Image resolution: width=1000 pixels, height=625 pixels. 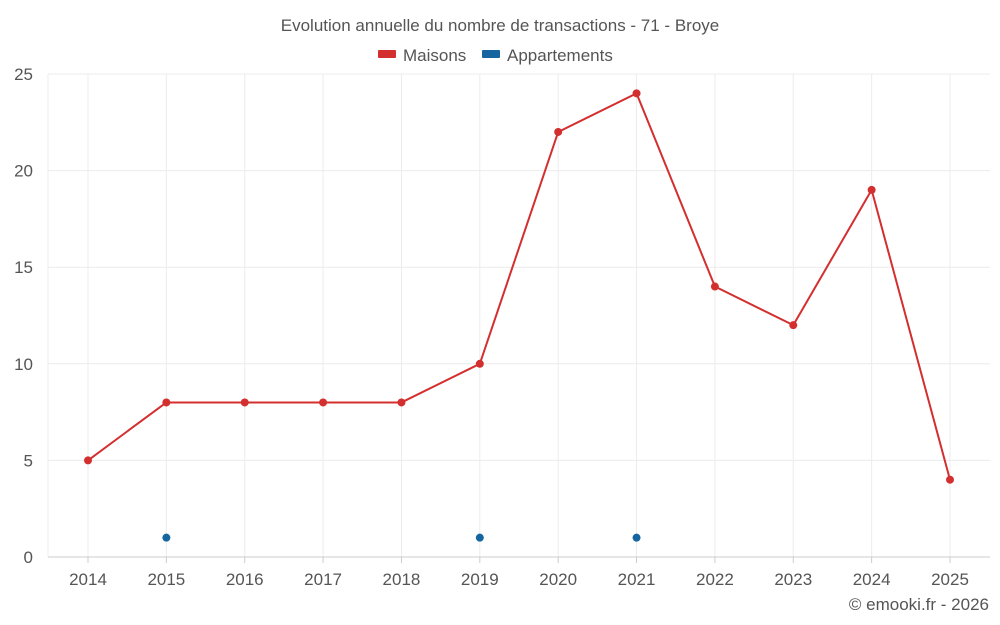 I want to click on credit-text: © emooki.fr - 2026, so click(x=919, y=604).